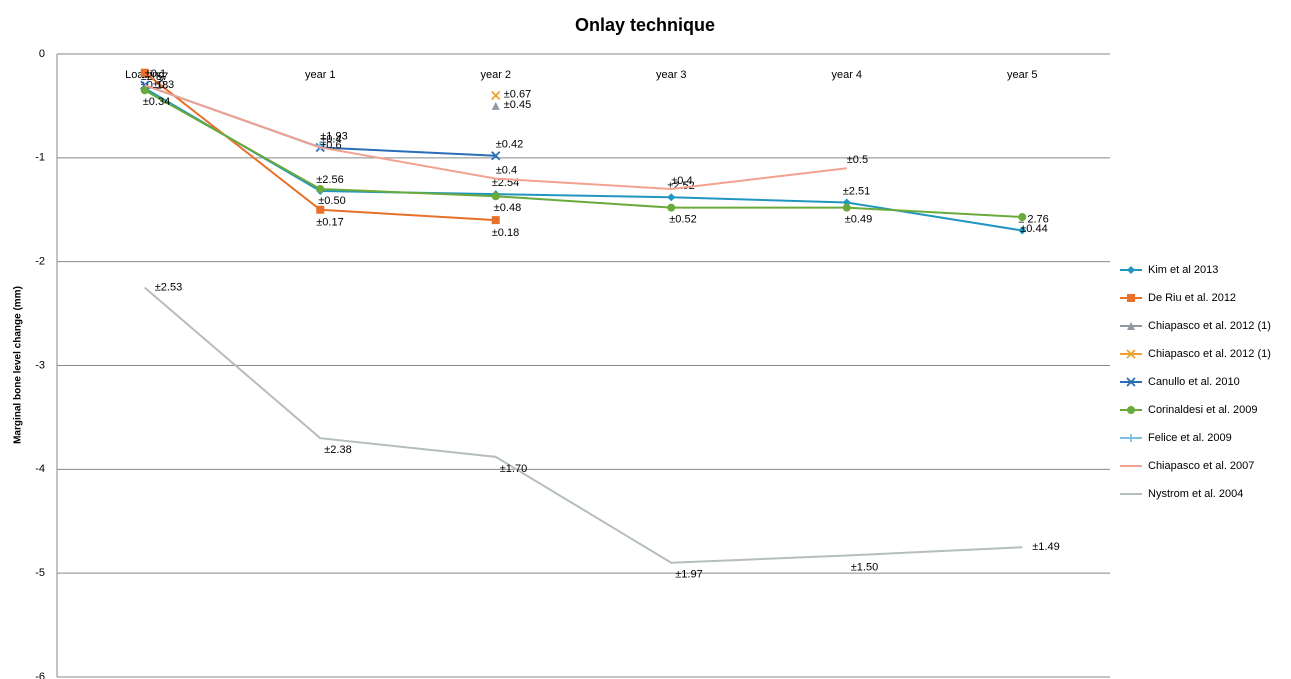 The height and width of the screenshot is (679, 1291). Describe the element at coordinates (1194, 382) in the screenshot. I see `legend-label: Canullo et al. 2010` at that location.